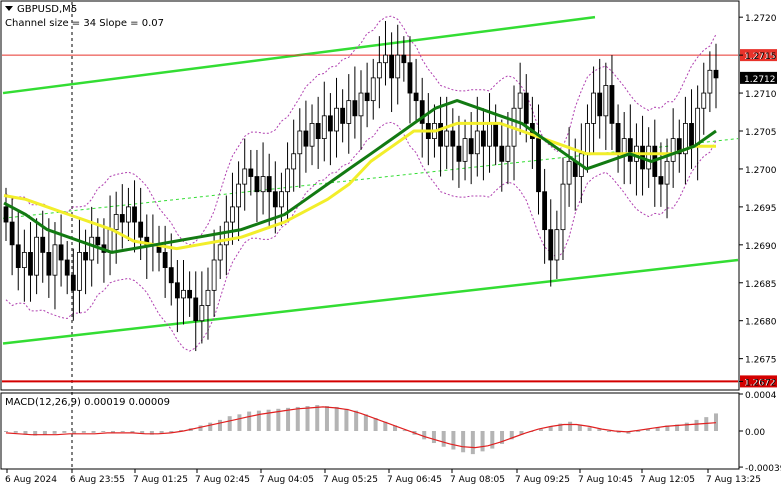  Describe the element at coordinates (350, 480) in the screenshot. I see `time-tick-label: 7 Aug 05:25` at that location.